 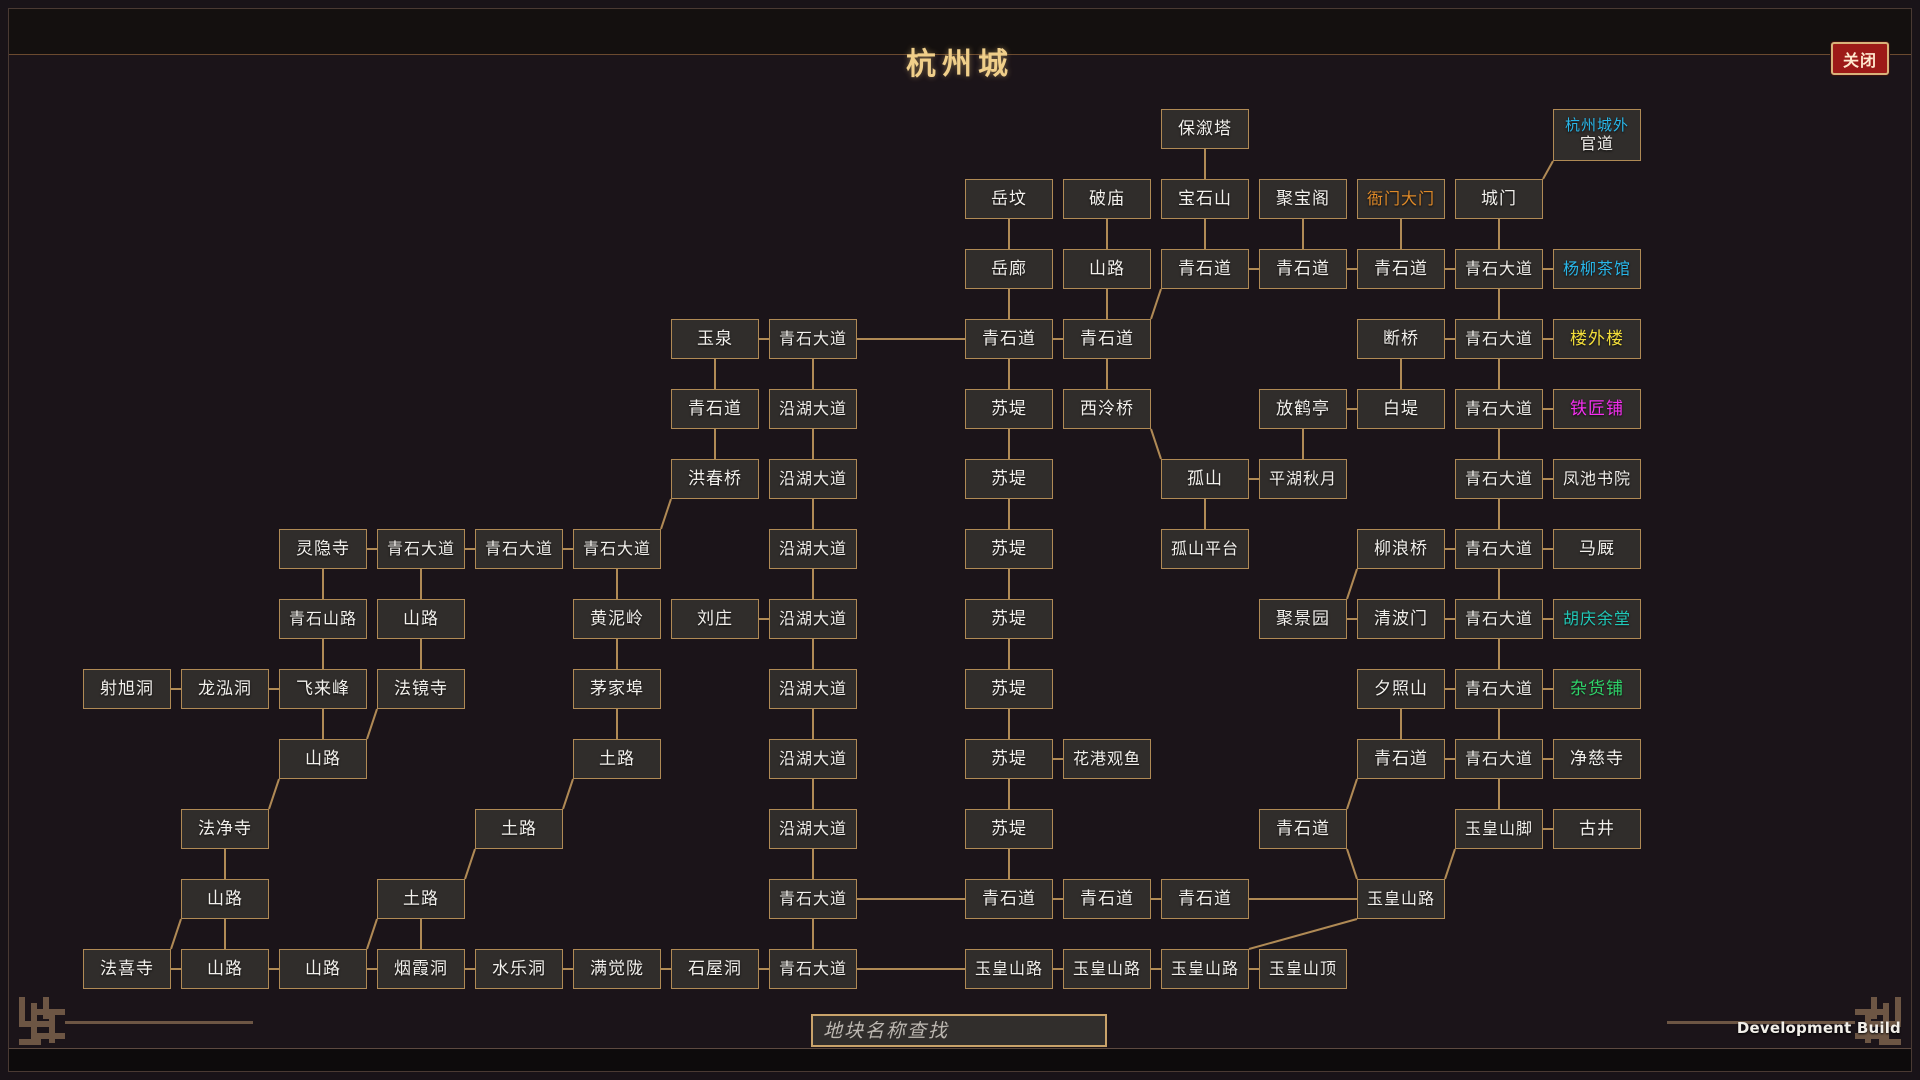 What do you see at coordinates (1499, 199) in the screenshot?
I see `map-node: 城门` at bounding box center [1499, 199].